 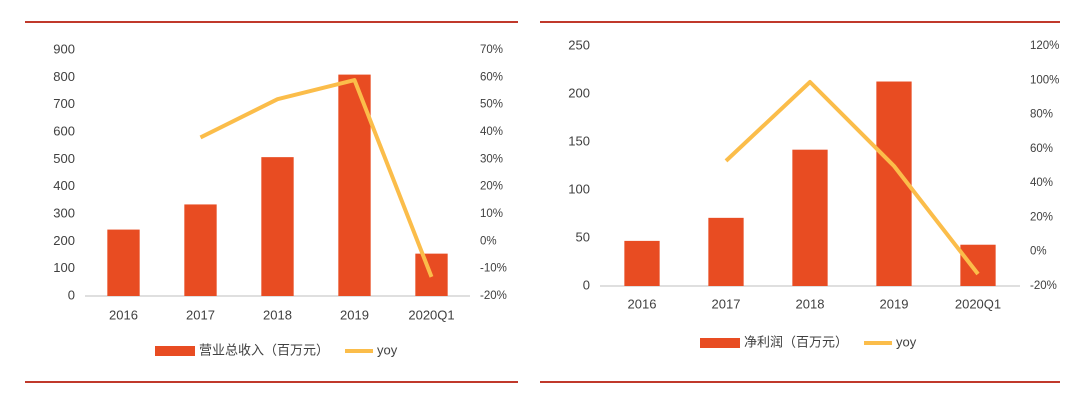 I want to click on y-tick-label: 50, so click(x=583, y=236).